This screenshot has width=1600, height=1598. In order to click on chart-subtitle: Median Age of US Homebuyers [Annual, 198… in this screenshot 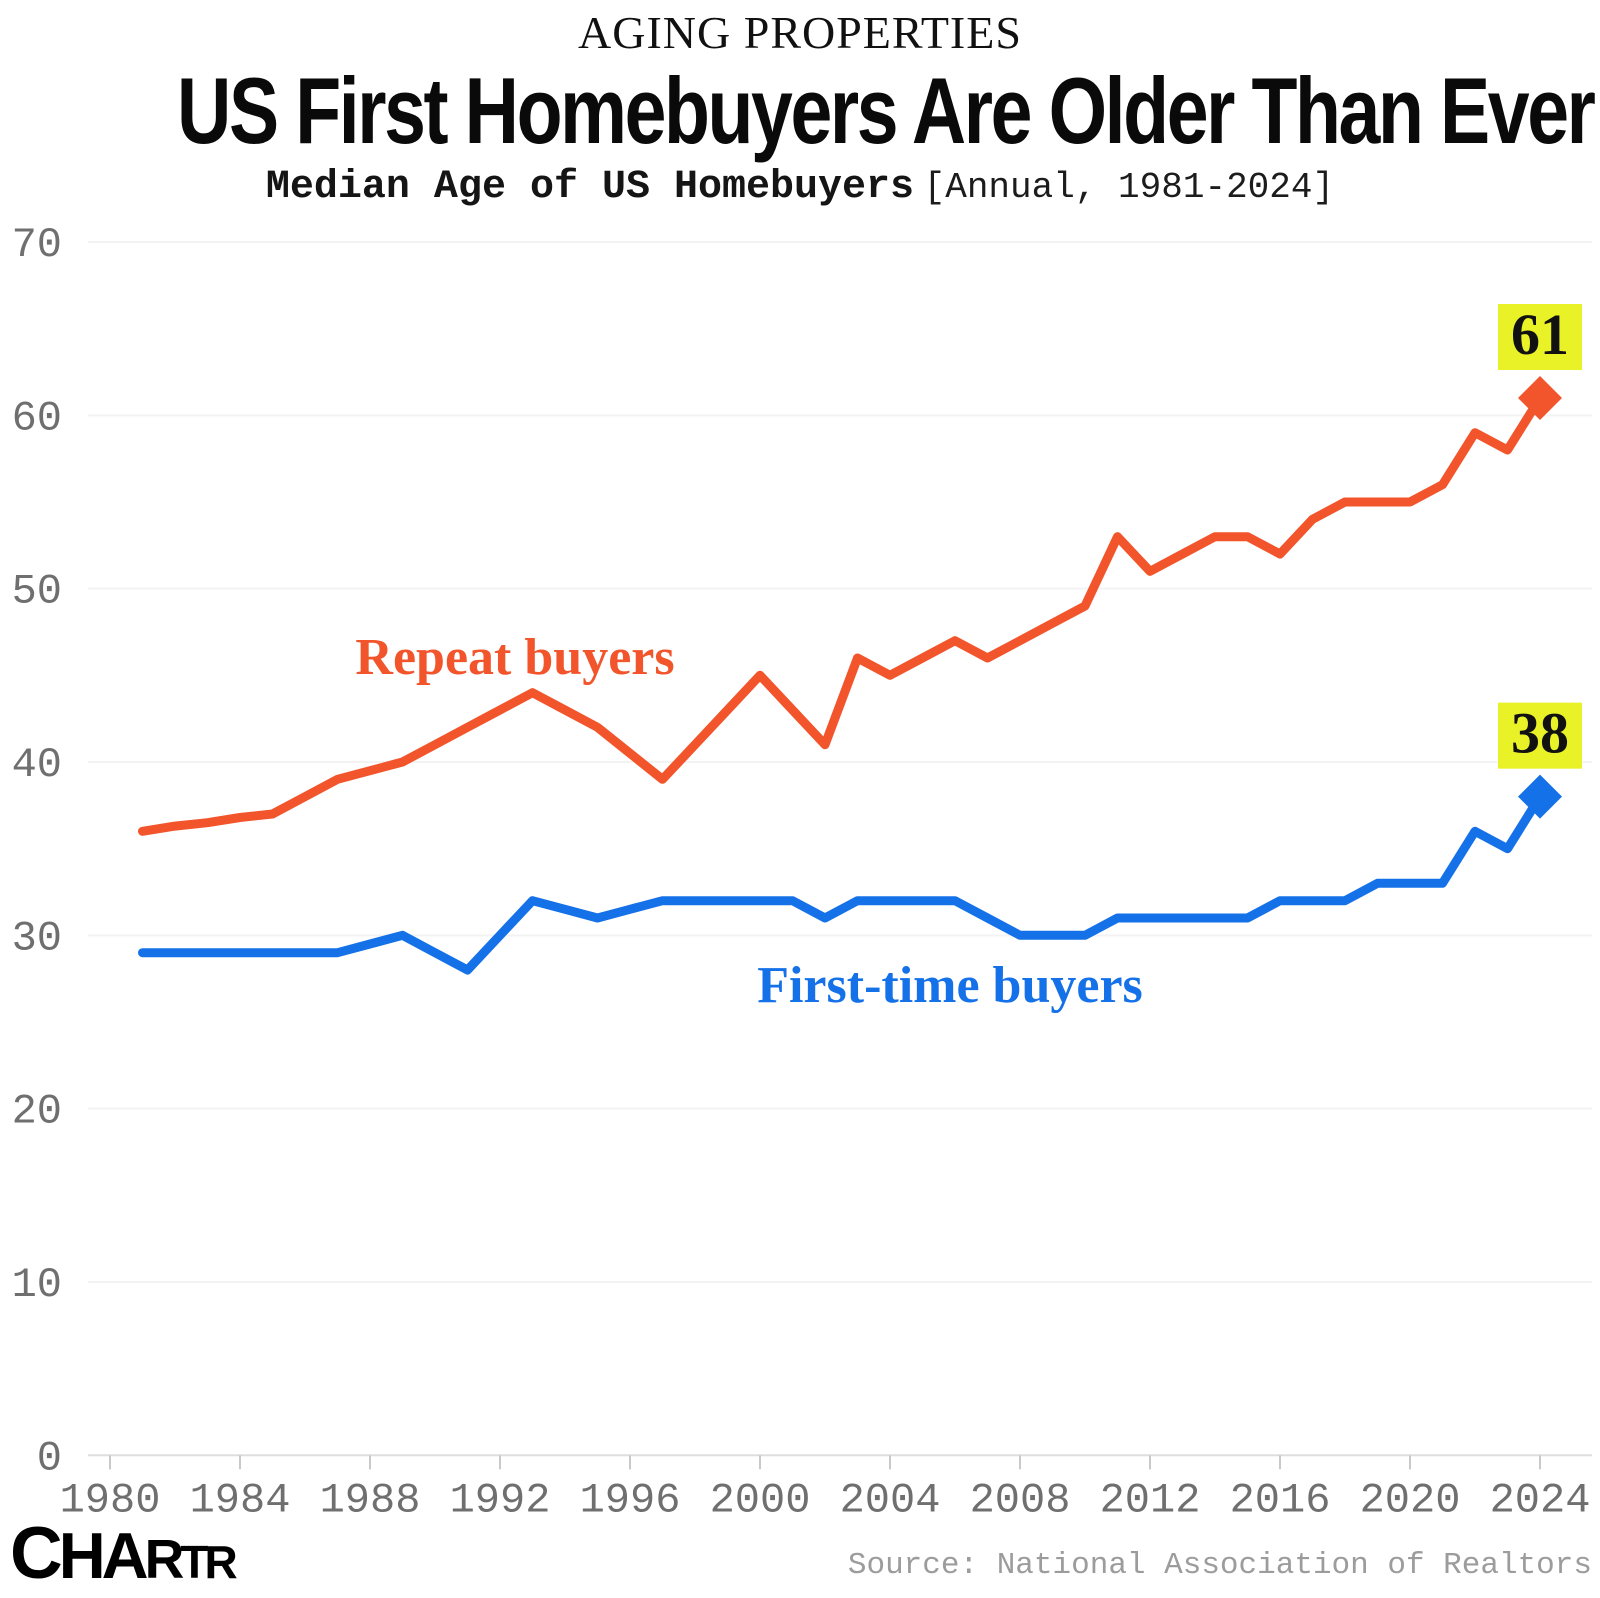, I will do `click(800, 188)`.